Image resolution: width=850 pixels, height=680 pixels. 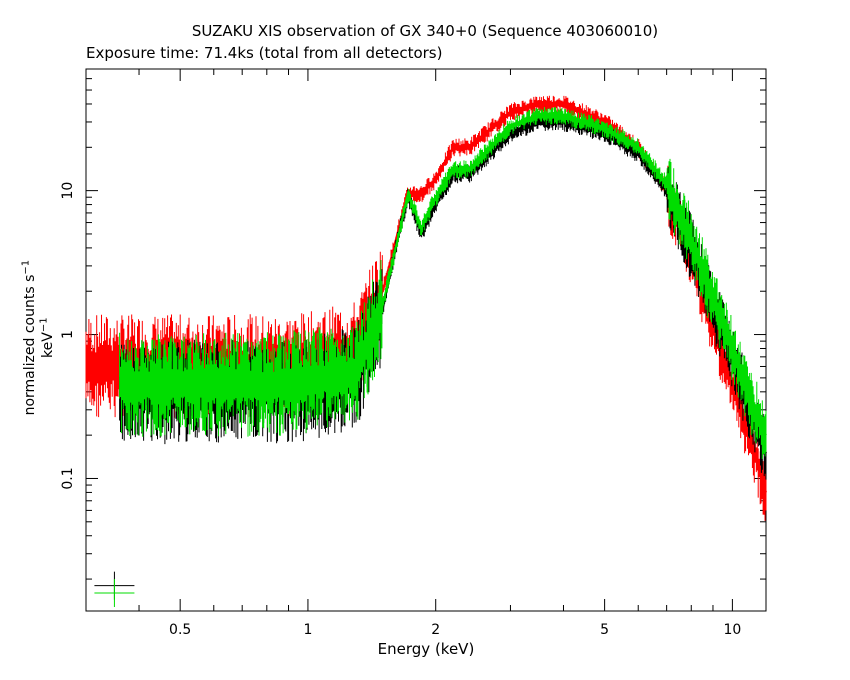 I want to click on x-axis-label: Energy (keV), so click(x=426, y=649).